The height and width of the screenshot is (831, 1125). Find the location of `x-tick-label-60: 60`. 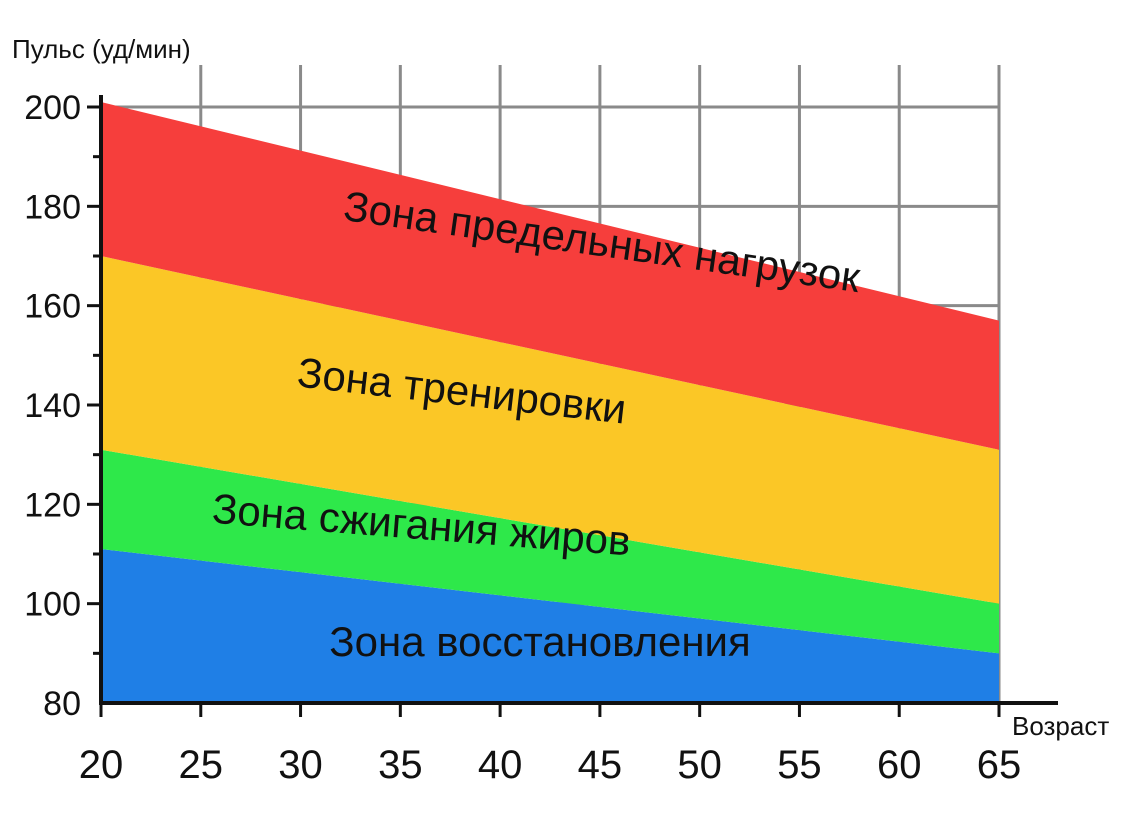

x-tick-label-60: 60 is located at coordinates (899, 765).